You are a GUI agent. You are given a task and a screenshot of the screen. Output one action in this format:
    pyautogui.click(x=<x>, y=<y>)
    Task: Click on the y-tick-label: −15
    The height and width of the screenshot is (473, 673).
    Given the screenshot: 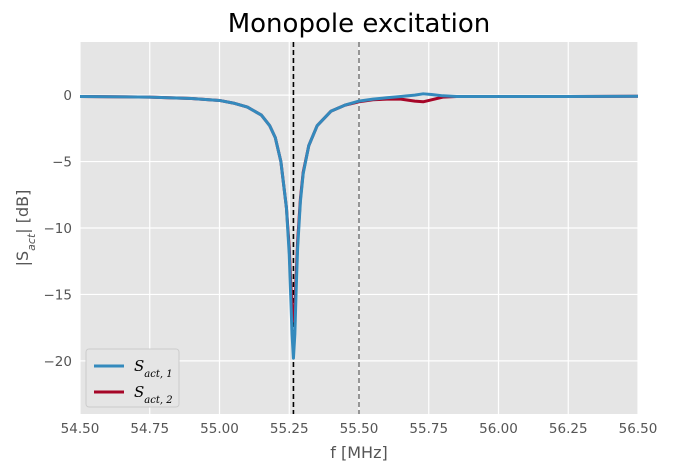 What is the action you would take?
    pyautogui.click(x=58, y=295)
    